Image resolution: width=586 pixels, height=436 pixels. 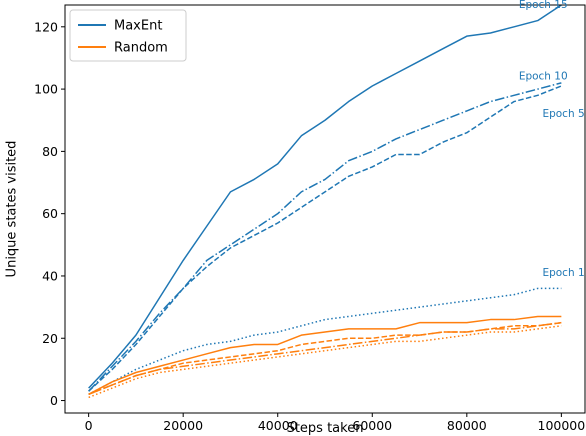 I want to click on y-axis-title: Unique states visited, so click(x=12, y=209).